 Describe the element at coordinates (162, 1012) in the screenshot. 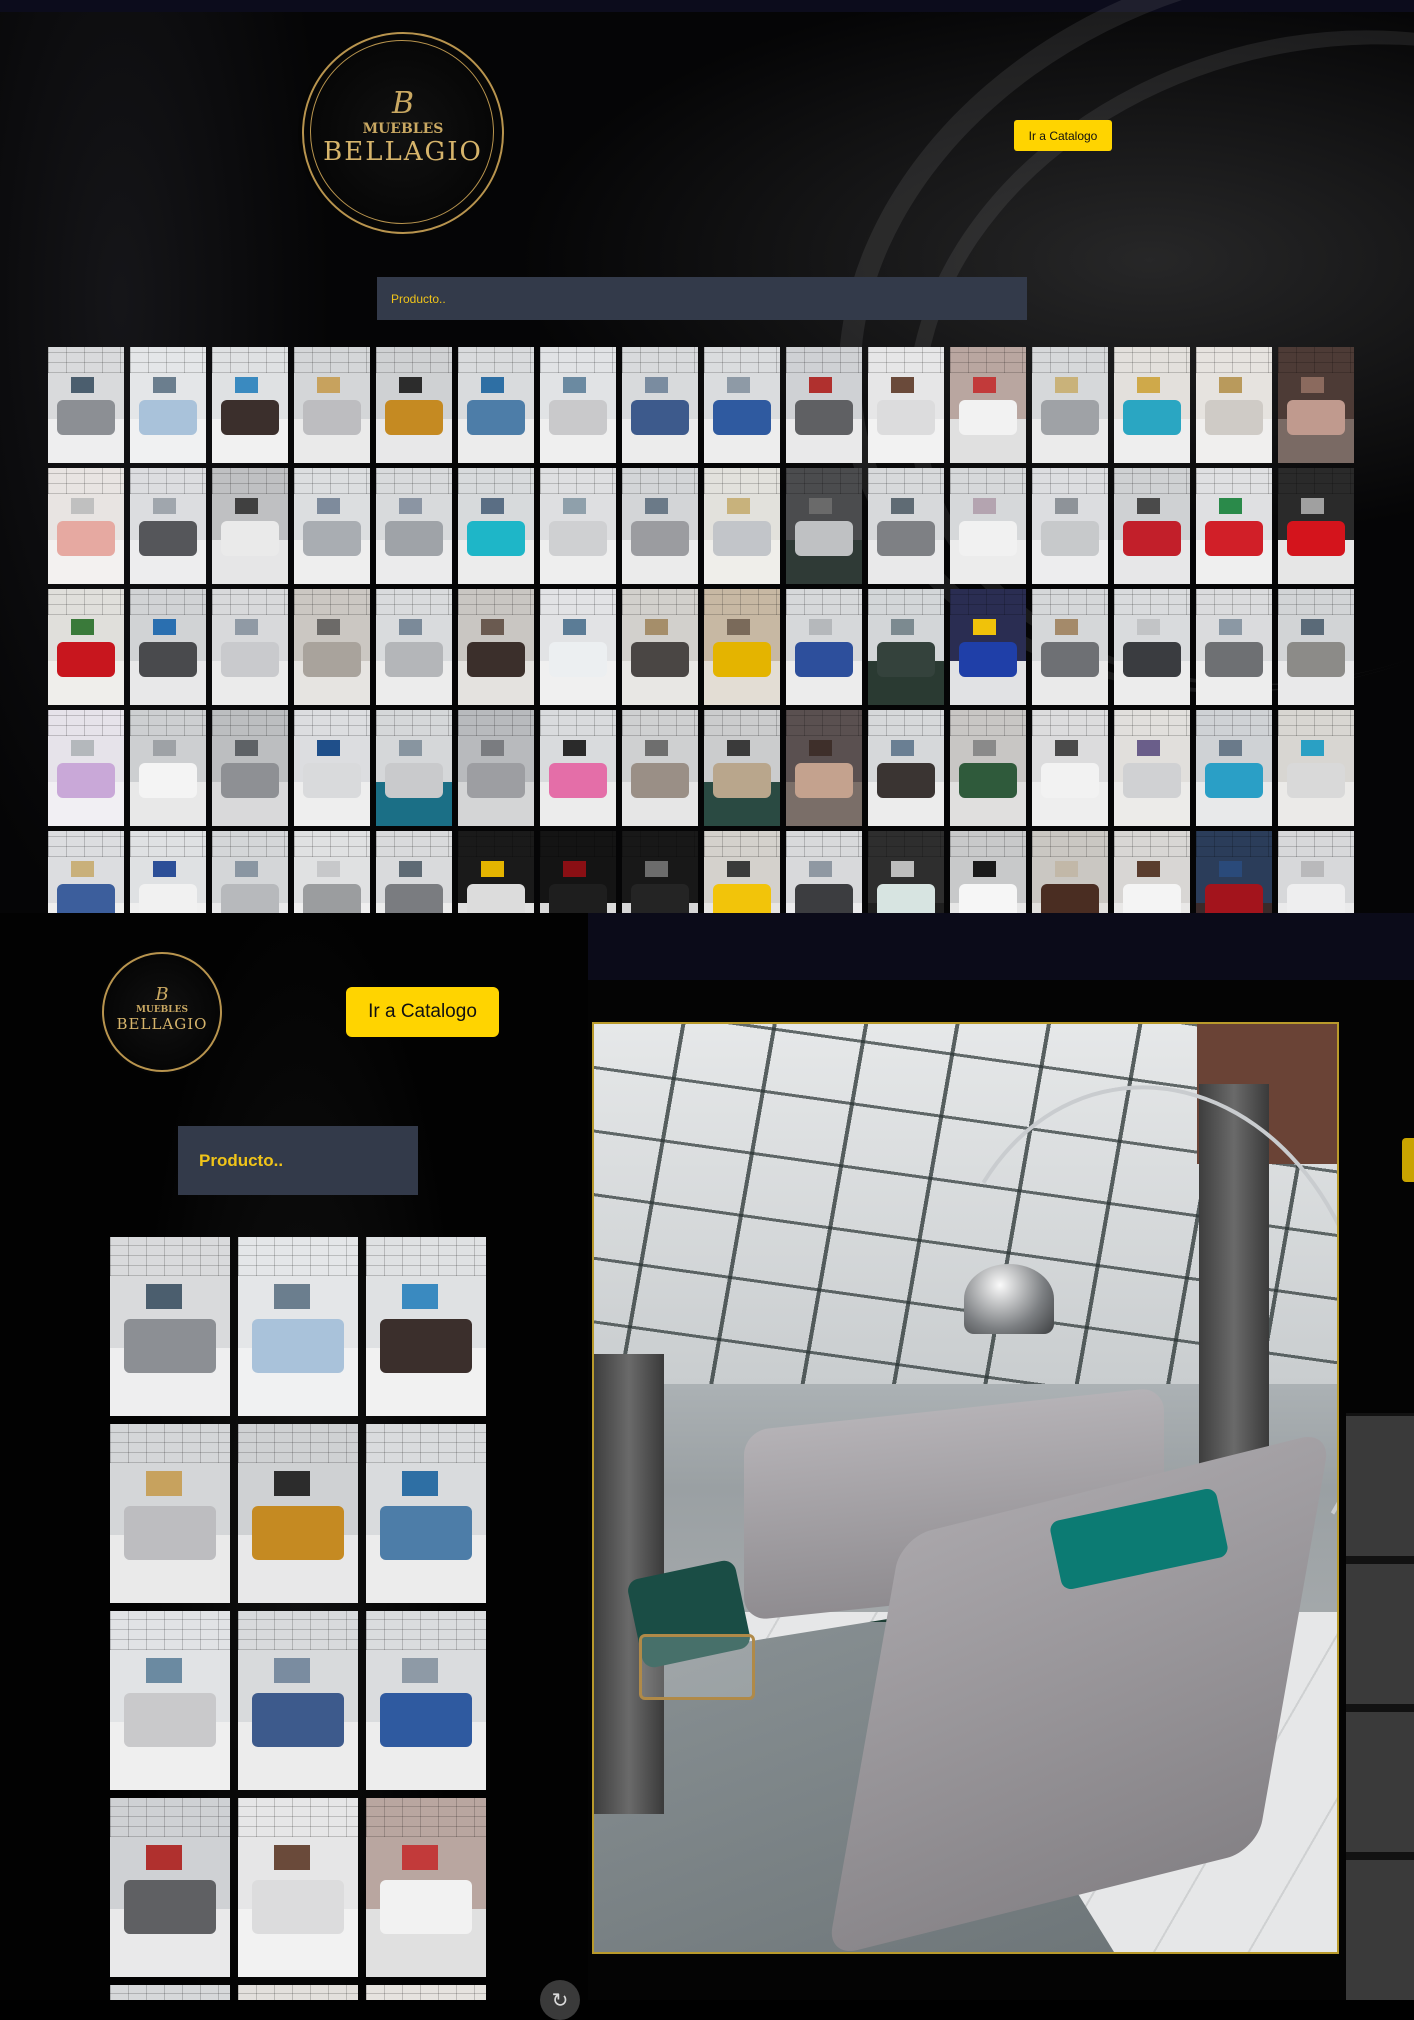

I see `brand-logo-small: B MUEBLES BELLAGIO` at that location.